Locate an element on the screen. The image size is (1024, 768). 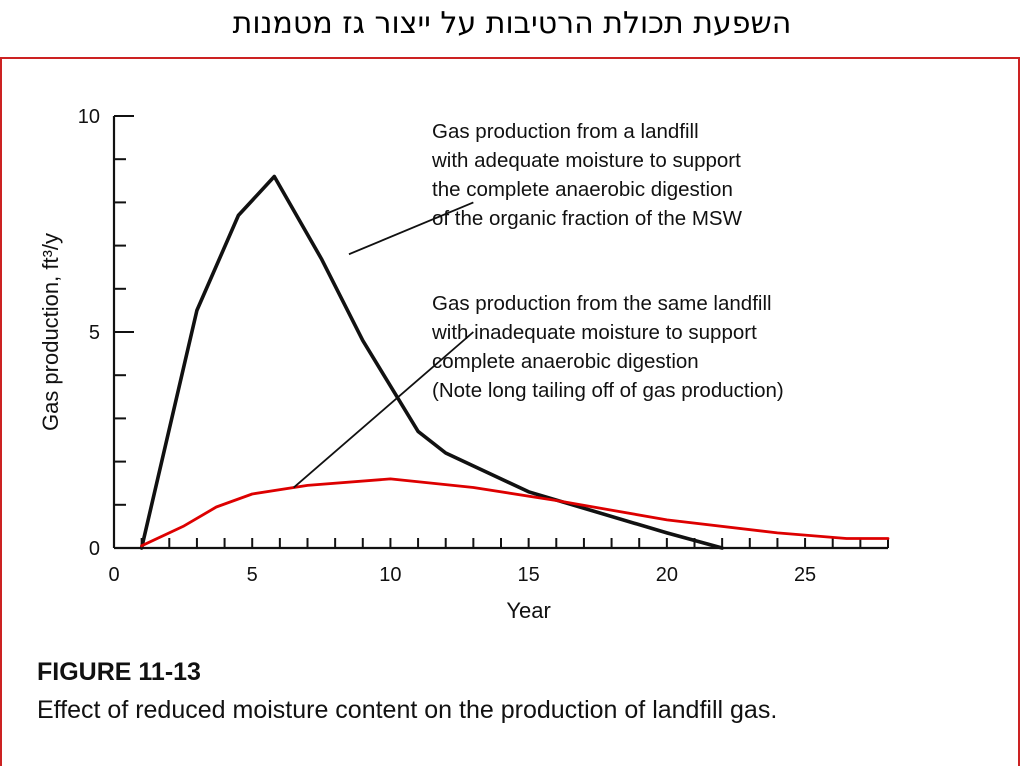
x-tick-label: 10 is located at coordinates (390, 575).